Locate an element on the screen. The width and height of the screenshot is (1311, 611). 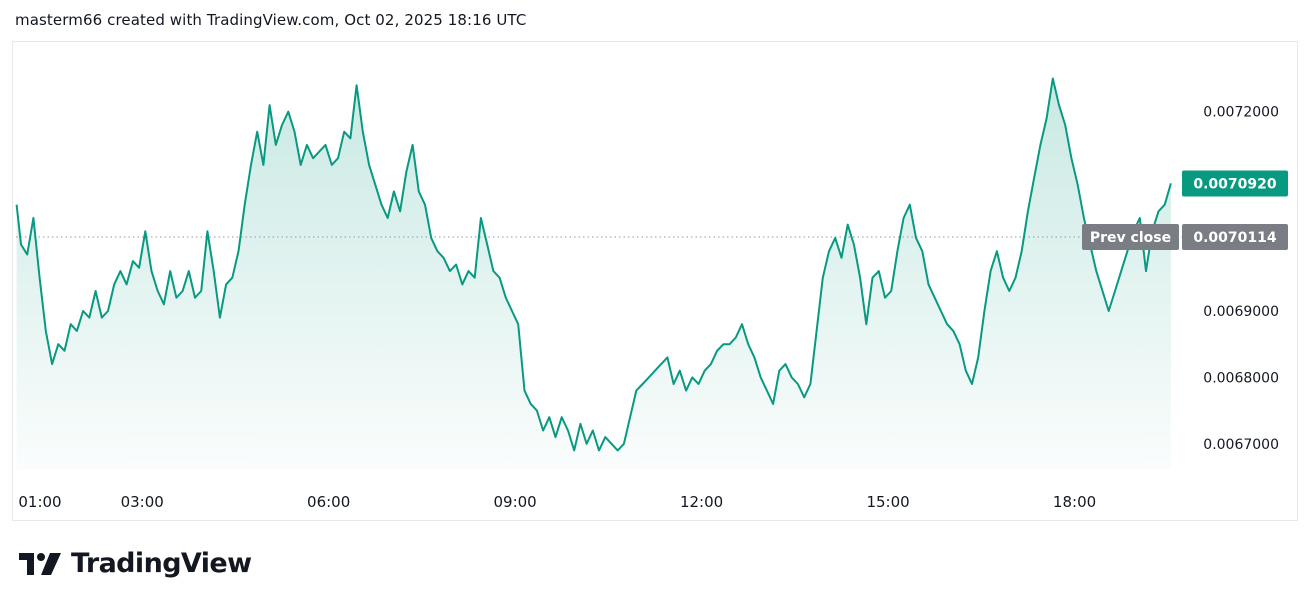
x-tick-label: 18:00 is located at coordinates (1074, 502).